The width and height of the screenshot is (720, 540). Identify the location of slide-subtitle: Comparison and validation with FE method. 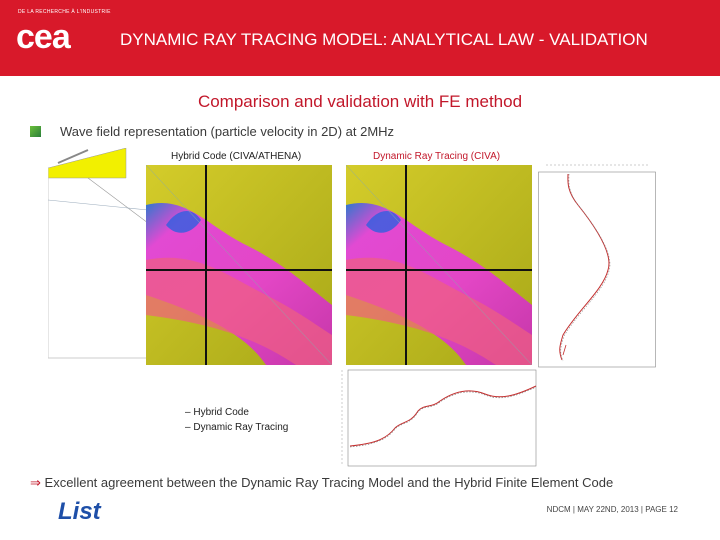
(360, 101).